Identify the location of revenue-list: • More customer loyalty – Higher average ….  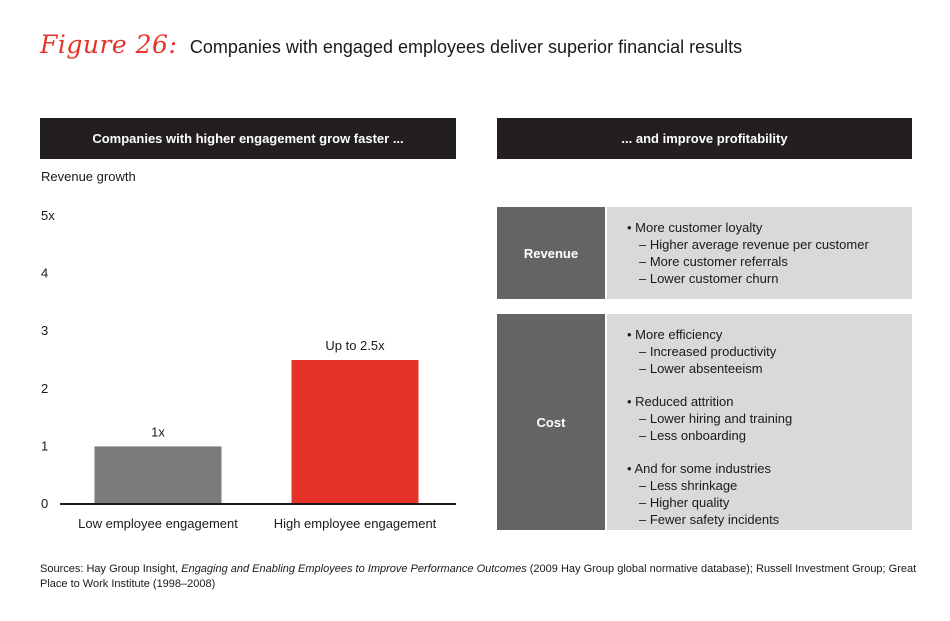
(759, 253).